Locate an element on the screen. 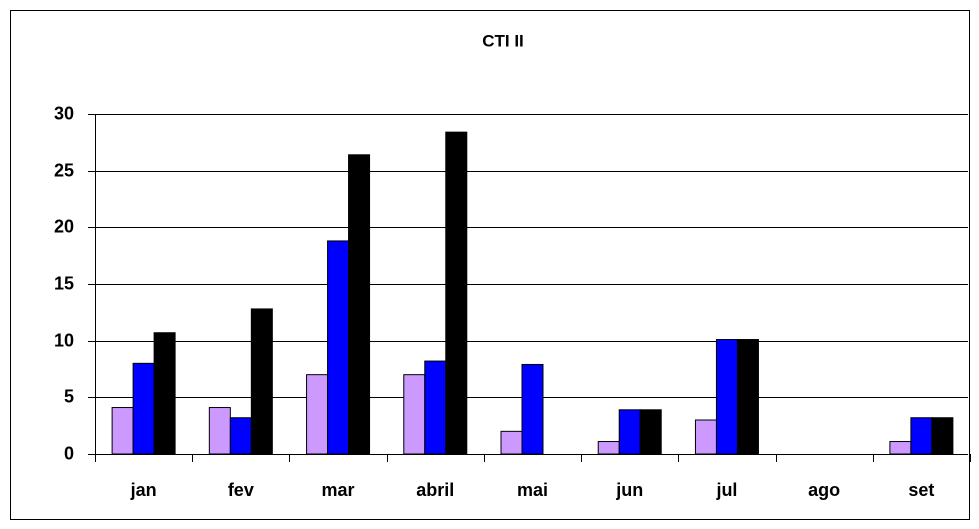  y-tick-label: 20 is located at coordinates (64, 226).